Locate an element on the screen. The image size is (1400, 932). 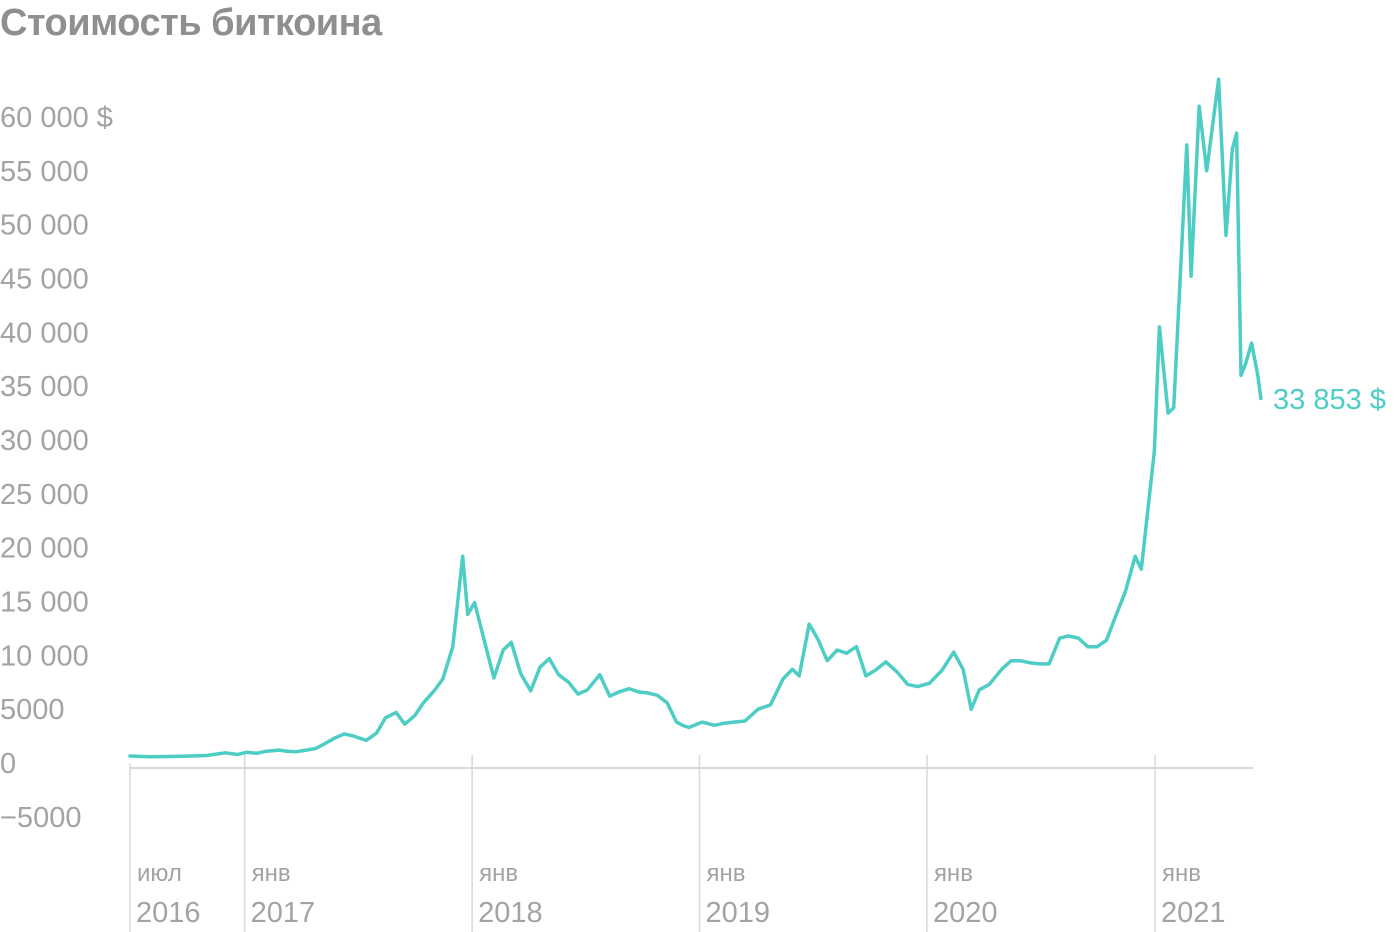
y-tick-label: 10 000 is located at coordinates (44, 656).